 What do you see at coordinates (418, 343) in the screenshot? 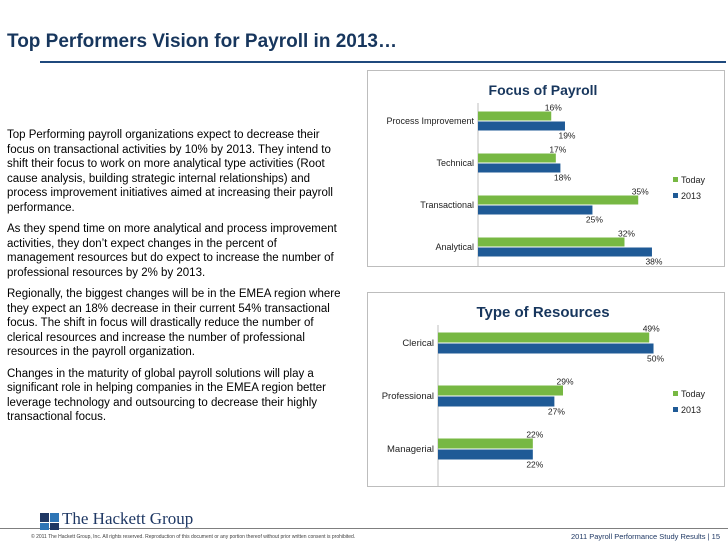
I see `type-of-resources-category-label-clerical: Clerical` at bounding box center [418, 343].